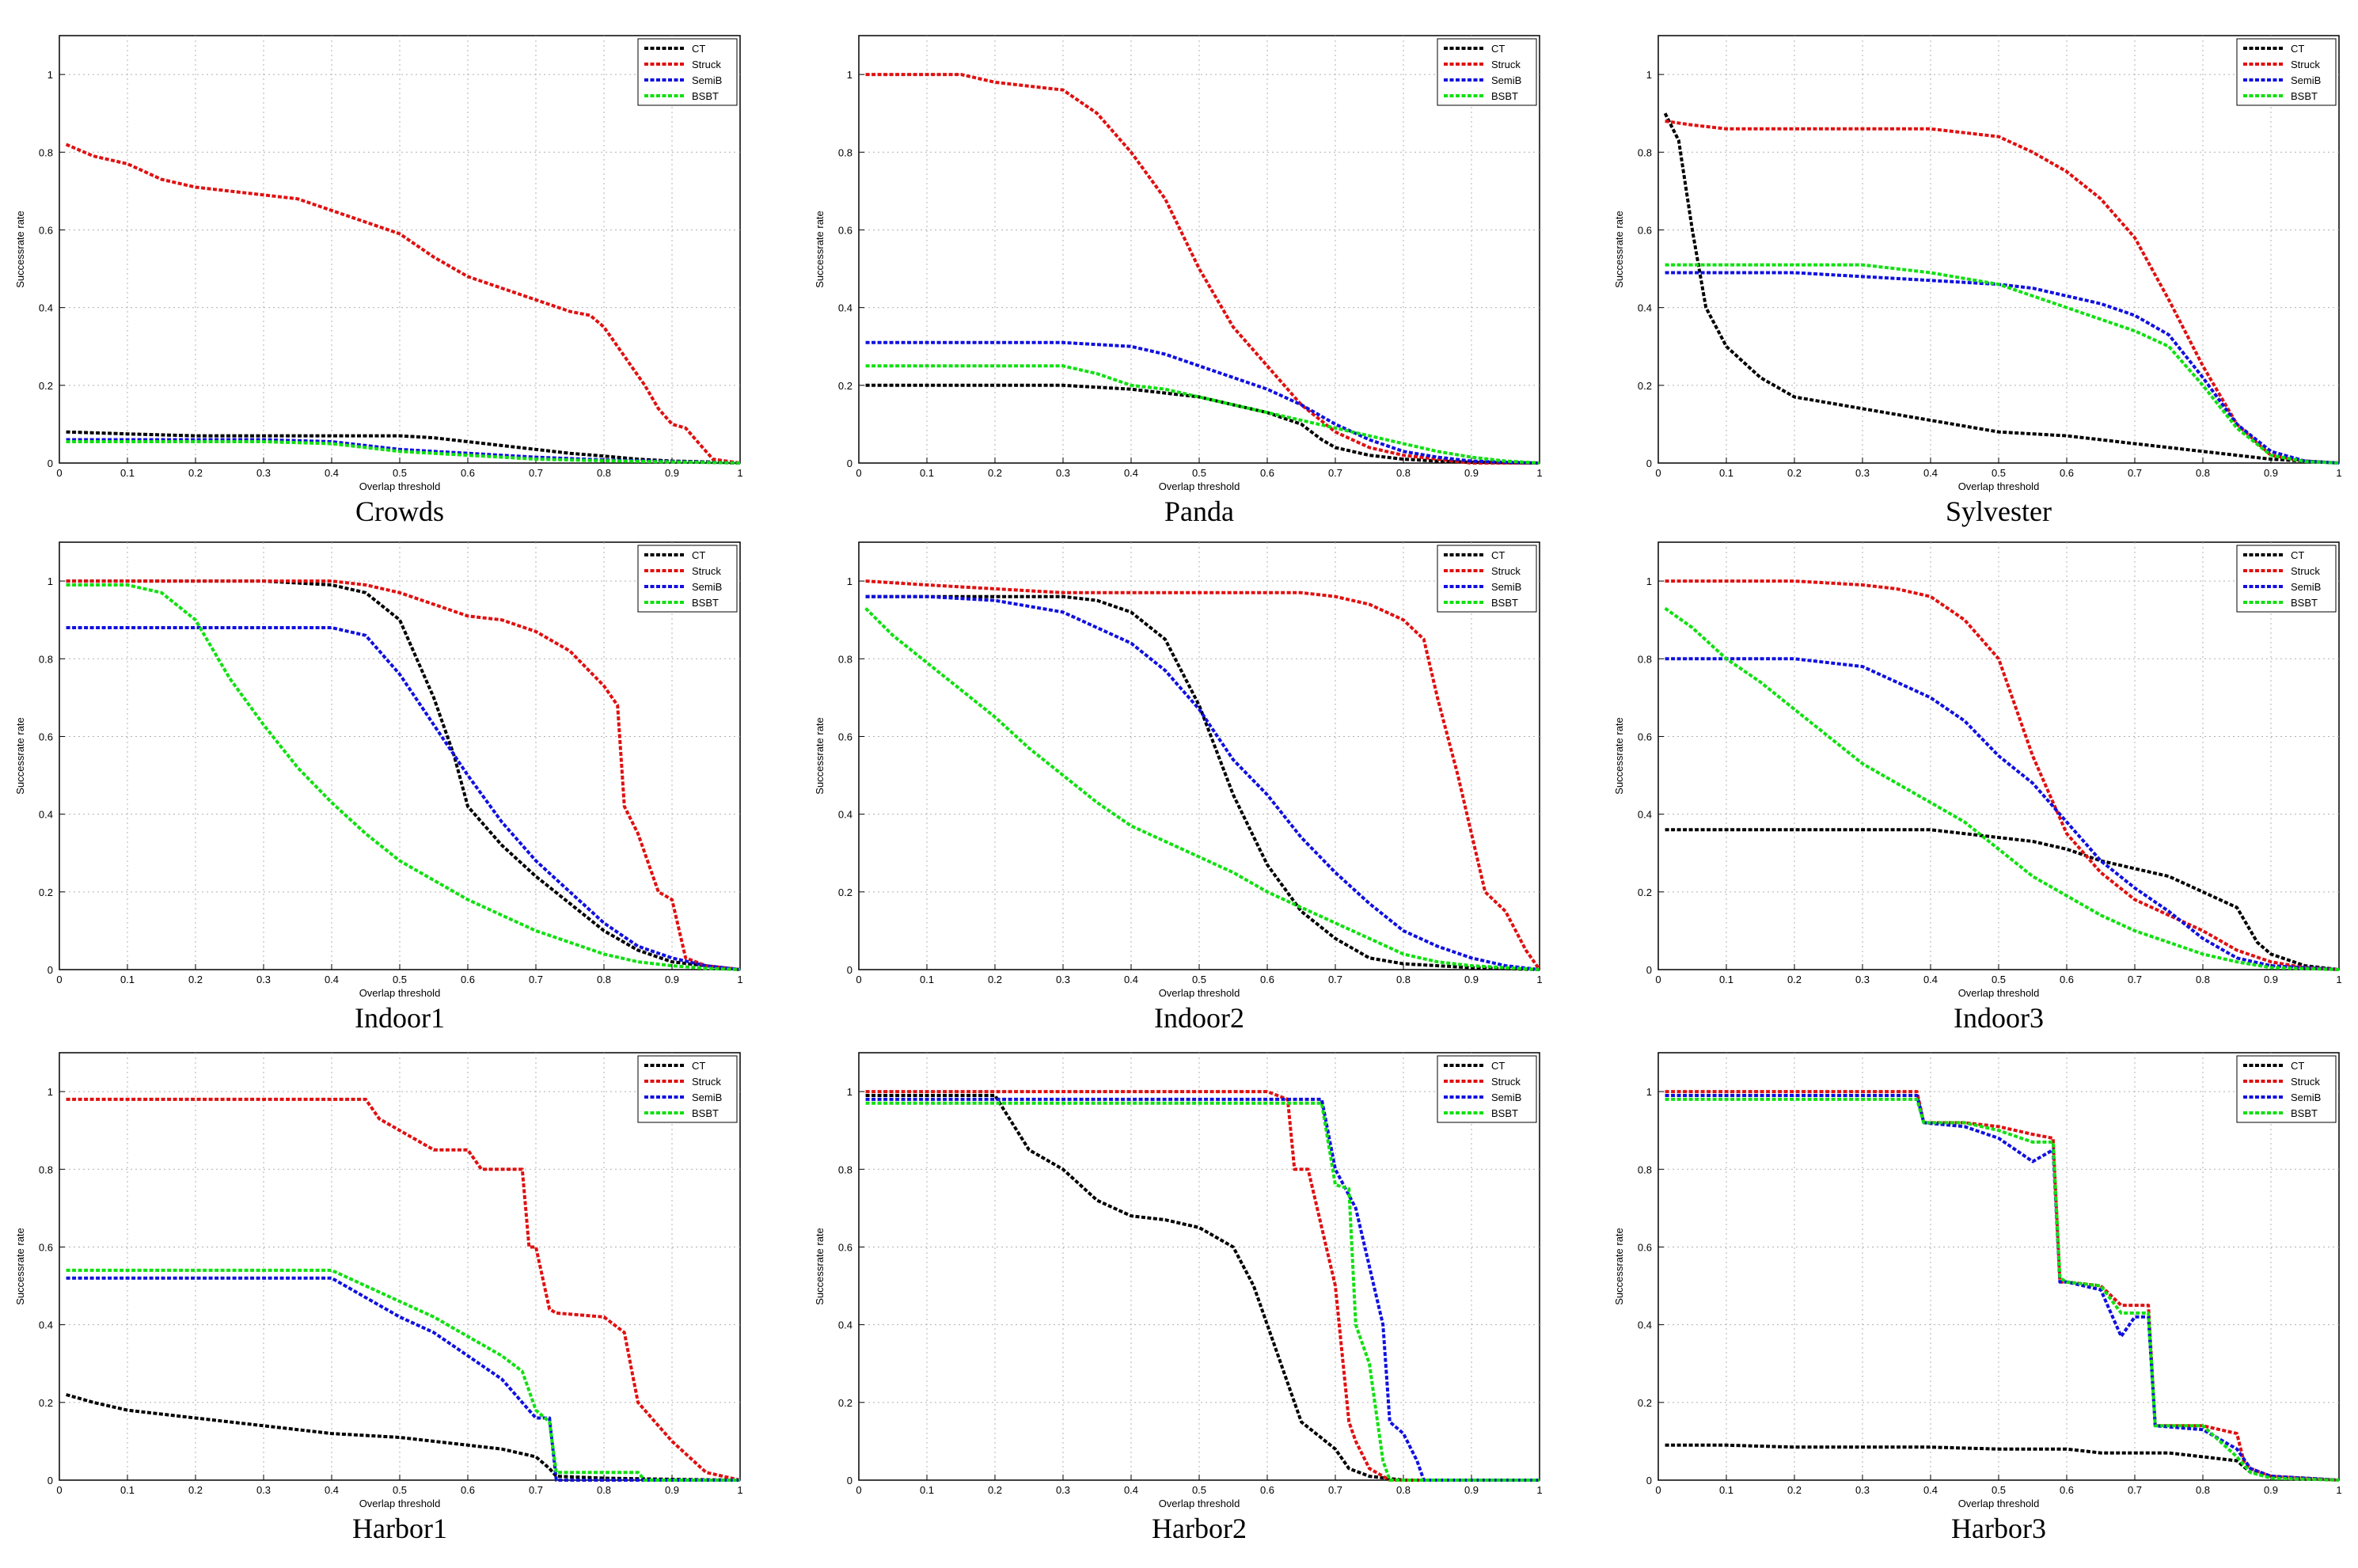 The image size is (2358, 1568). What do you see at coordinates (1998, 1528) in the screenshot?
I see `chart-caption-harbor3: Harbor3` at bounding box center [1998, 1528].